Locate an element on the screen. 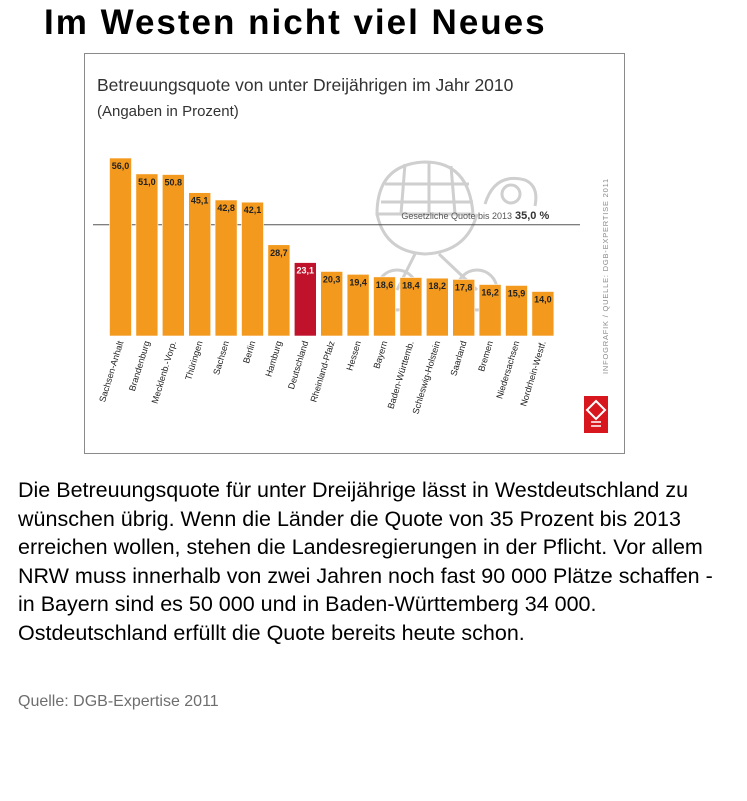 The width and height of the screenshot is (747, 801). category-label: Bremen is located at coordinates (485, 356).